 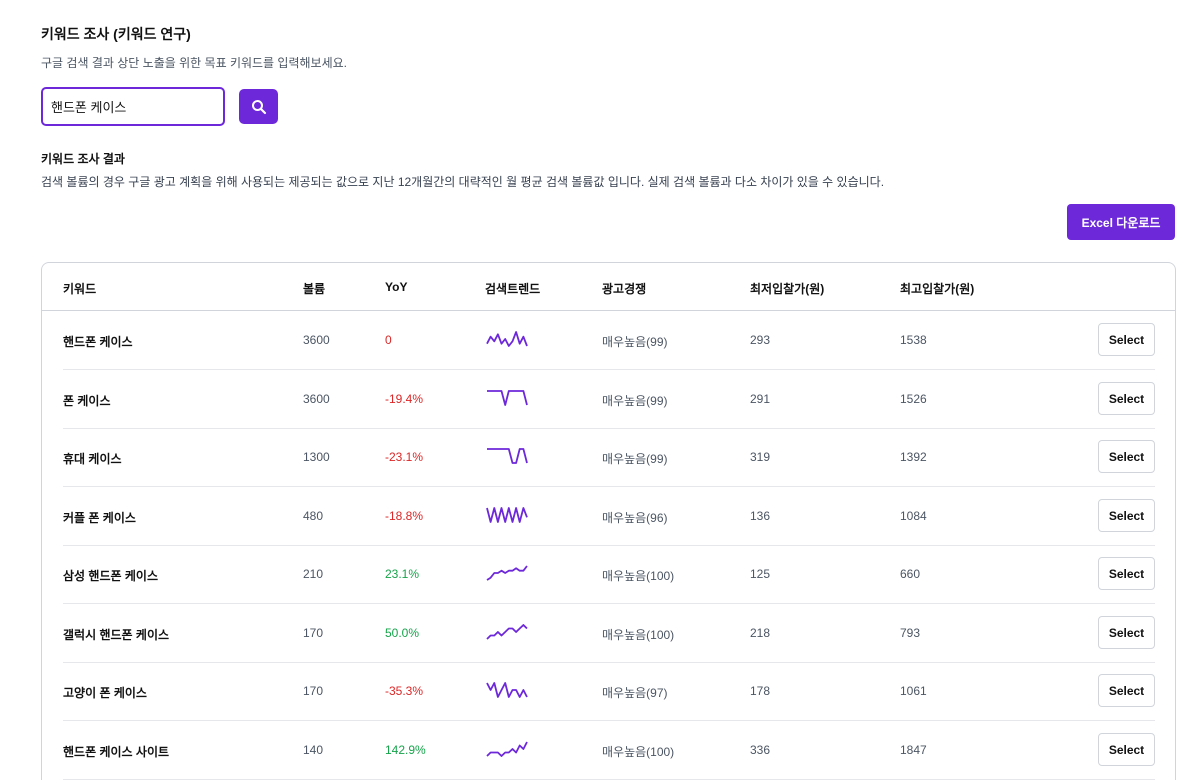 I want to click on min-bid-cell: 293, so click(x=760, y=340).